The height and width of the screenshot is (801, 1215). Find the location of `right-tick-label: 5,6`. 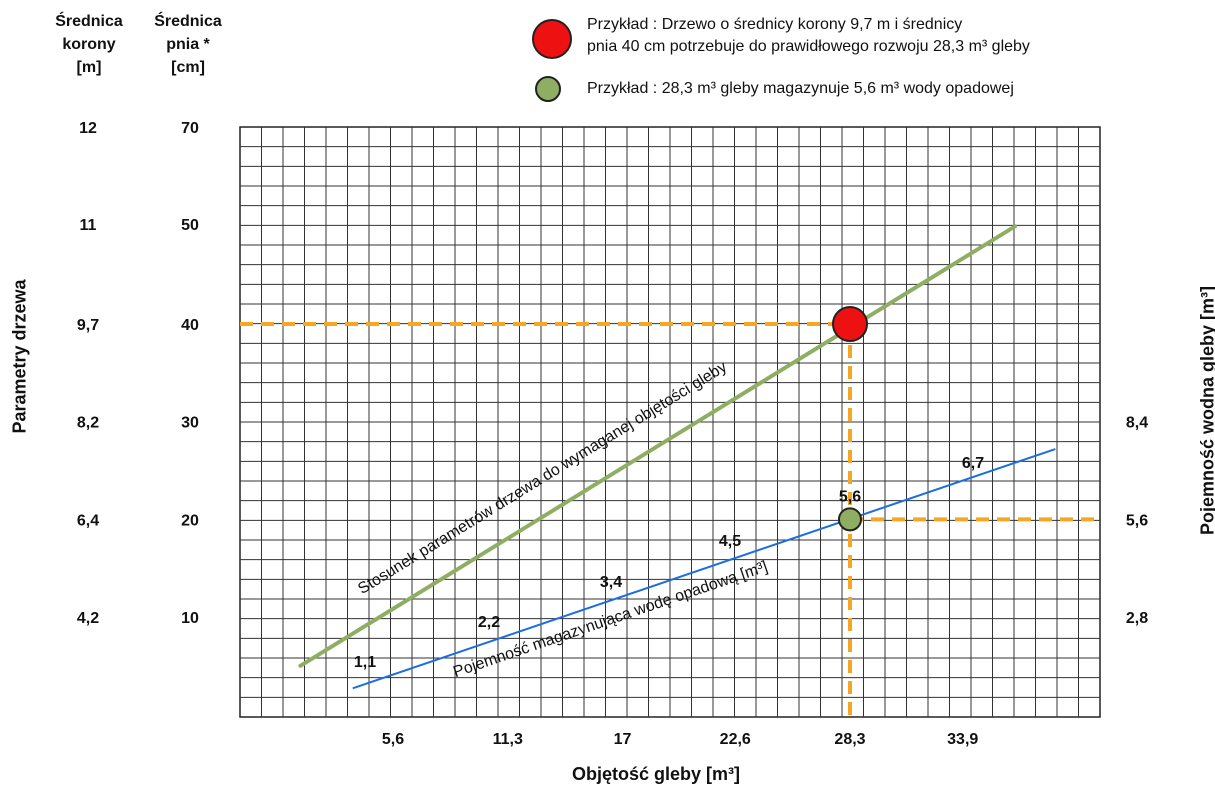

right-tick-label: 5,6 is located at coordinates (1137, 520).